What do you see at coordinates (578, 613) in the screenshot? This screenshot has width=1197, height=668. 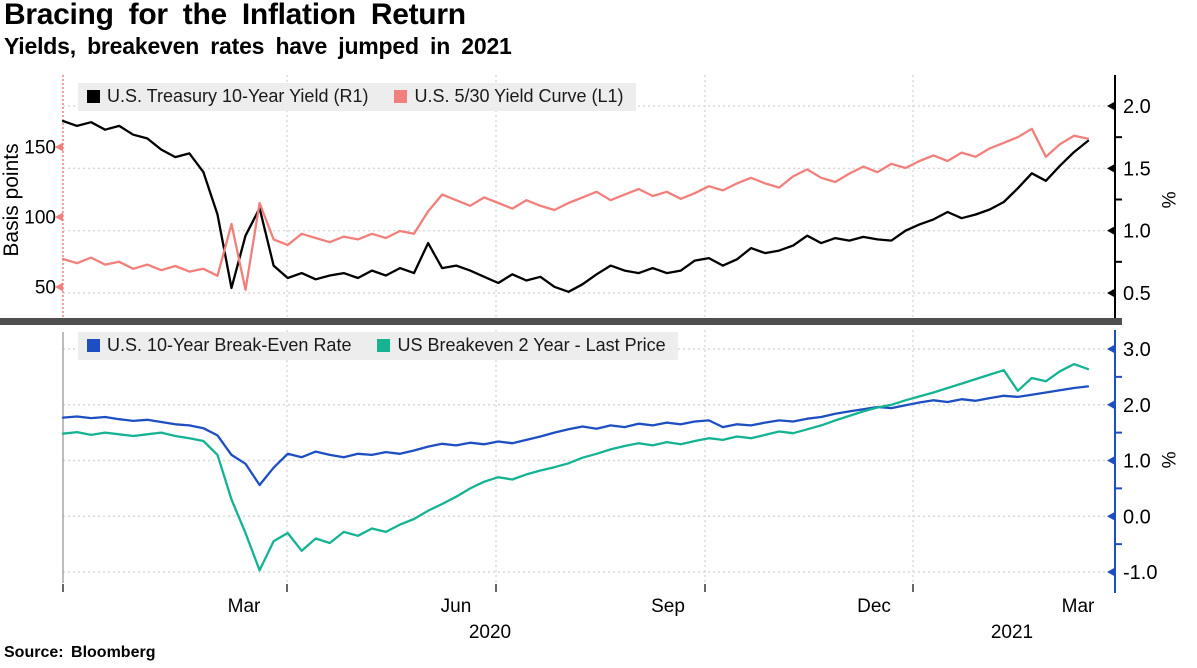 I see `x-axis: Mar Jun Sep Dec Mar 2020 2021` at bounding box center [578, 613].